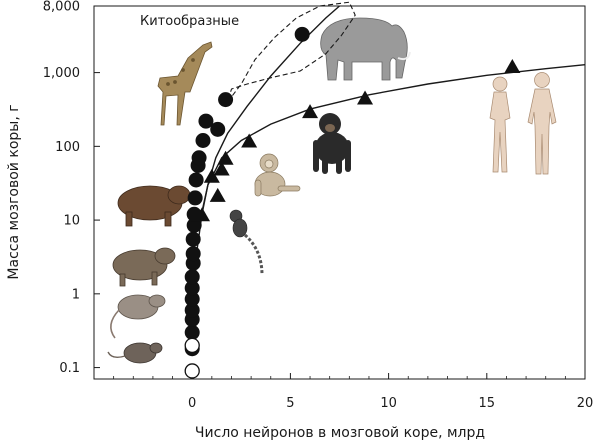 This screenshot has width=600, height=444. Describe the element at coordinates (135, 353) in the screenshot. I see `mouse-icon` at that location.